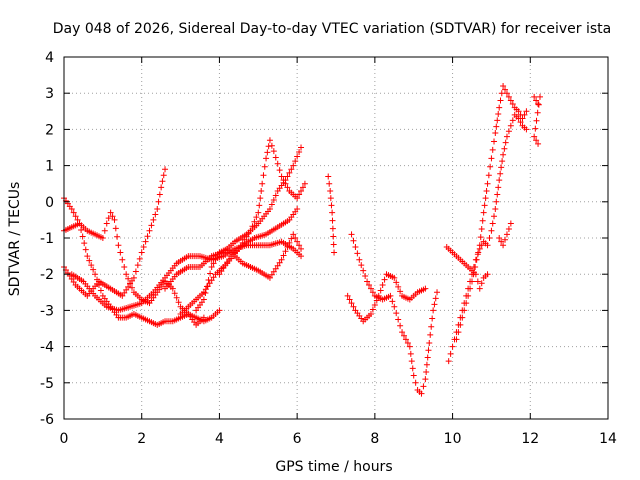 The height and width of the screenshot is (480, 640). What do you see at coordinates (49, 203) in the screenshot?
I see `y-tick-label: 0` at bounding box center [49, 203].